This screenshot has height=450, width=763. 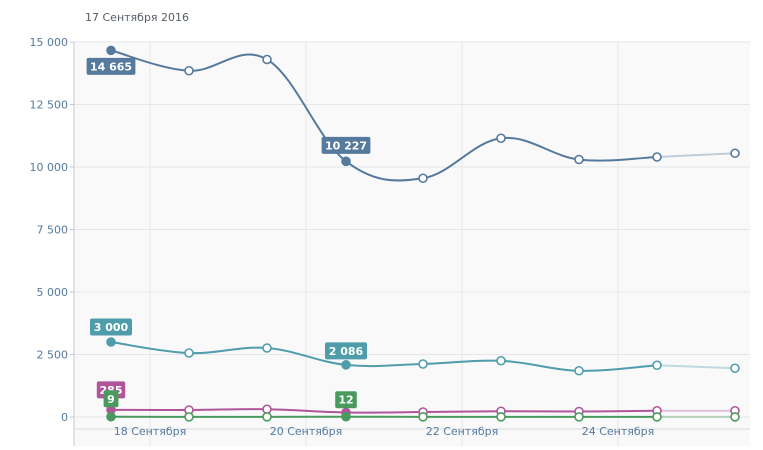 I want to click on data-label: 12, so click(x=345, y=400).